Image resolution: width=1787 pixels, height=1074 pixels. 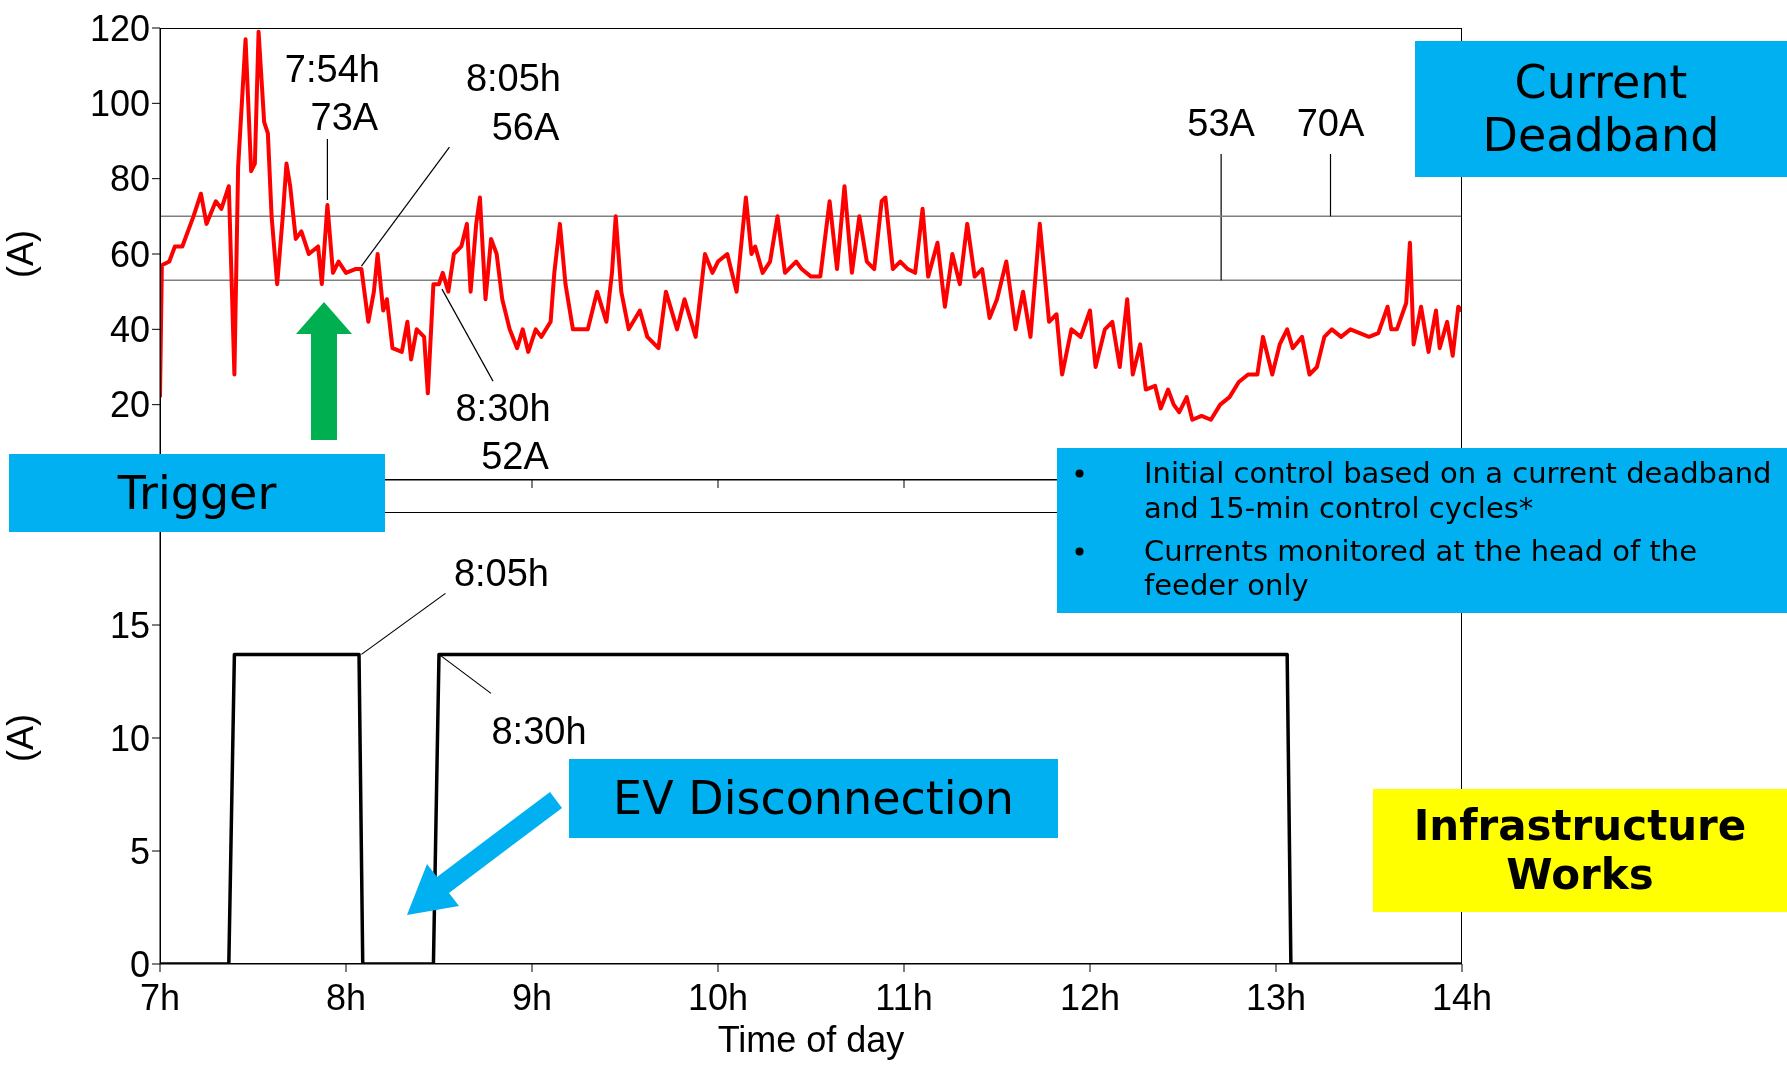 I want to click on annotation: EV Disconnection, so click(x=813, y=798).